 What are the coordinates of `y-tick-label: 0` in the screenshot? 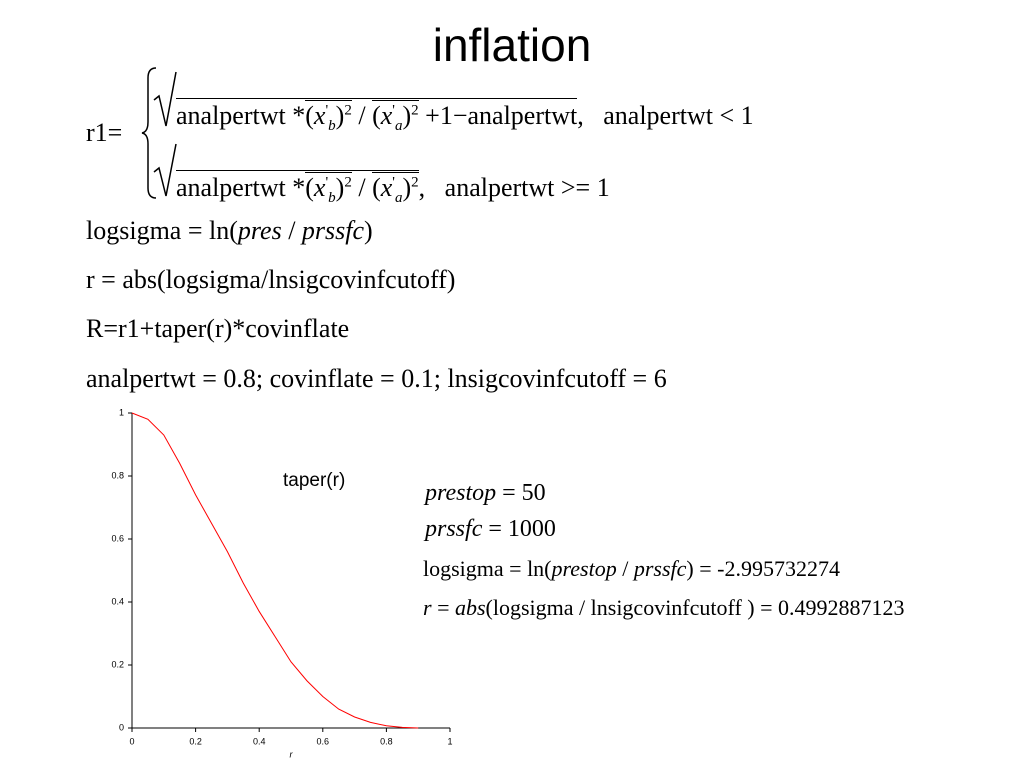 It's located at (121, 727).